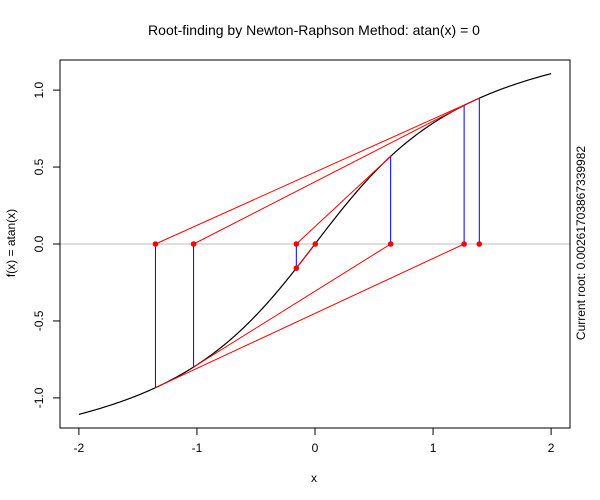 The width and height of the screenshot is (600, 500). I want to click on x-axis-label: x, so click(314, 478).